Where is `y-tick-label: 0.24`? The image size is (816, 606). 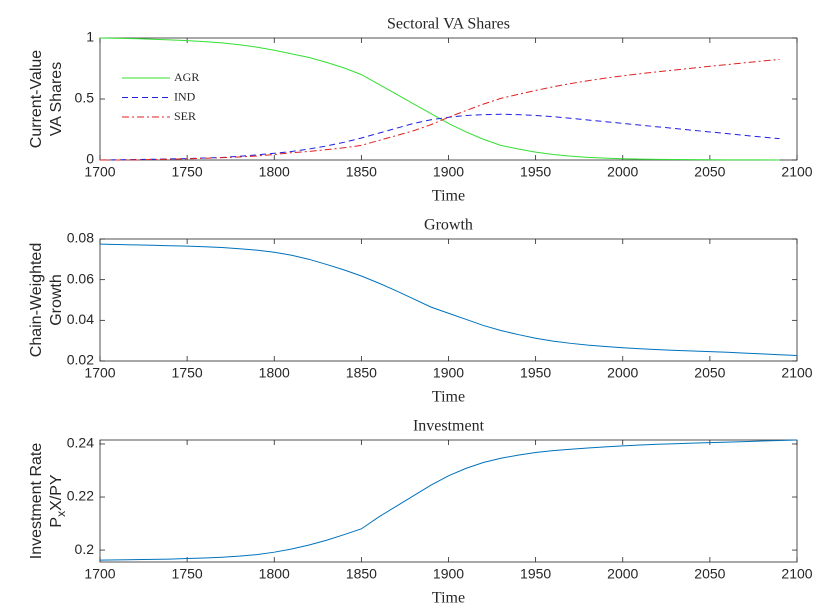
y-tick-label: 0.24 is located at coordinates (80, 443).